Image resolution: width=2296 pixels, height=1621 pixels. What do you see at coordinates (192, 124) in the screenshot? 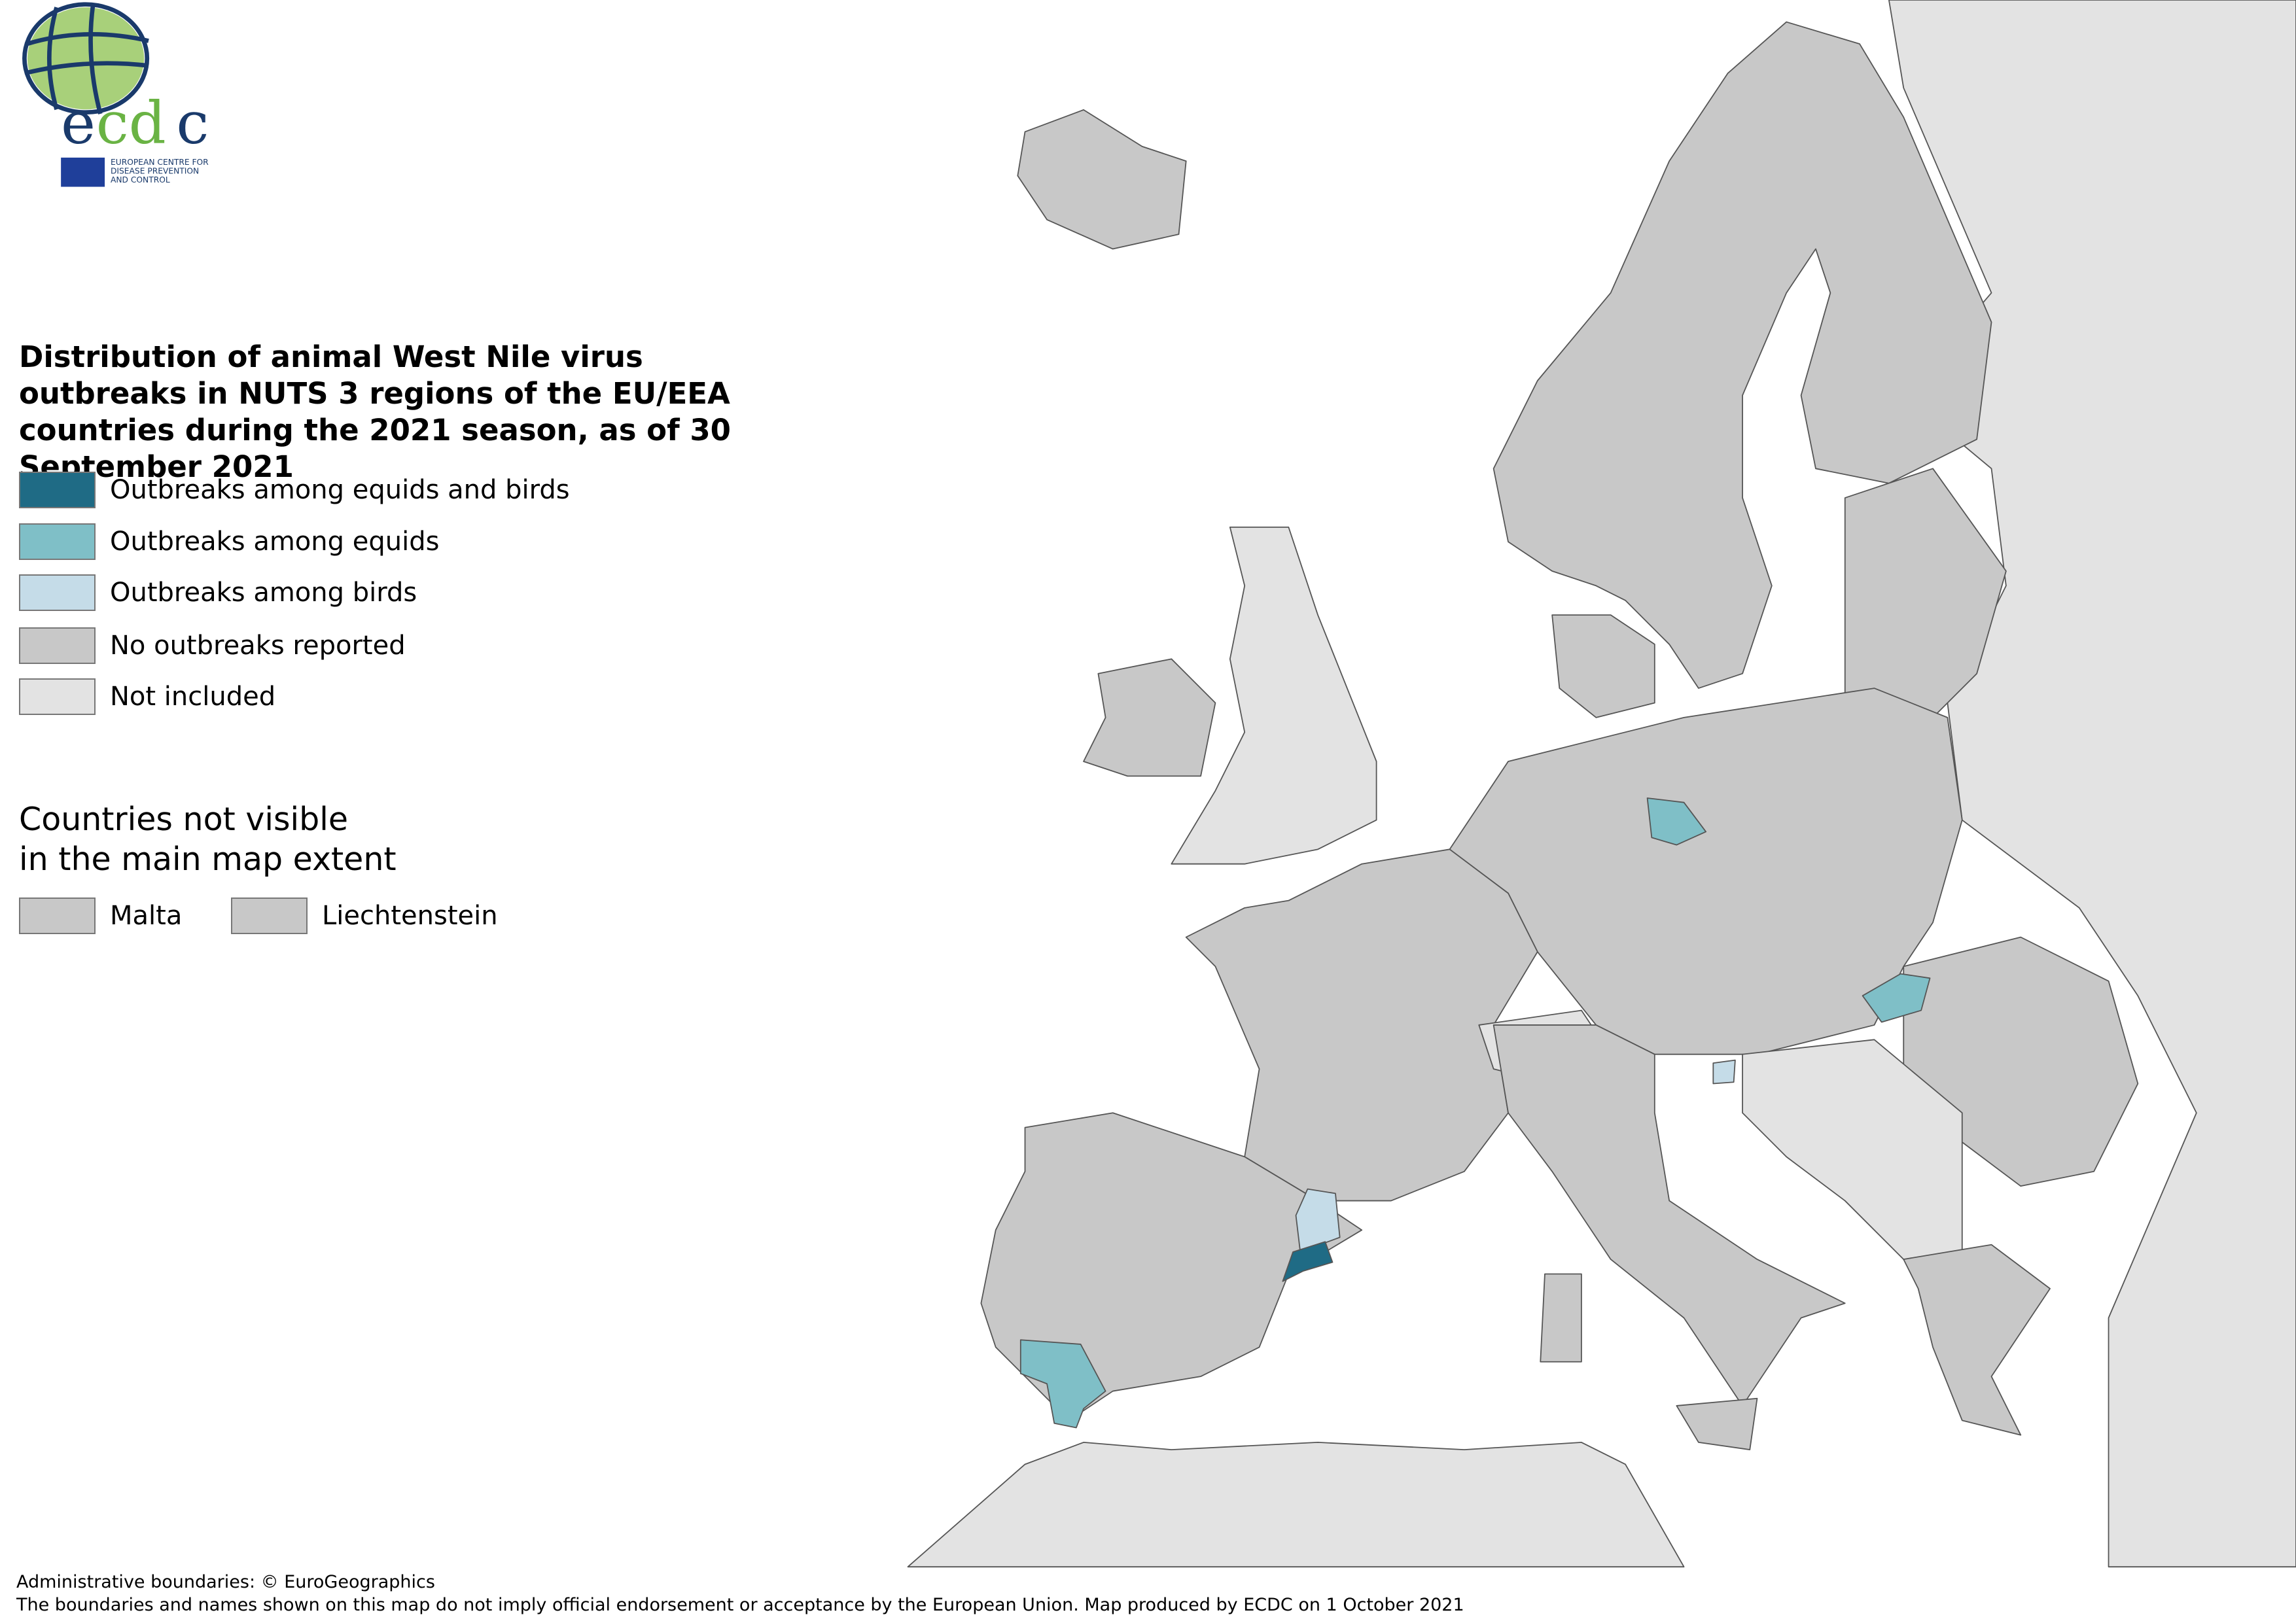
I see `svg-text: c` at bounding box center [192, 124].